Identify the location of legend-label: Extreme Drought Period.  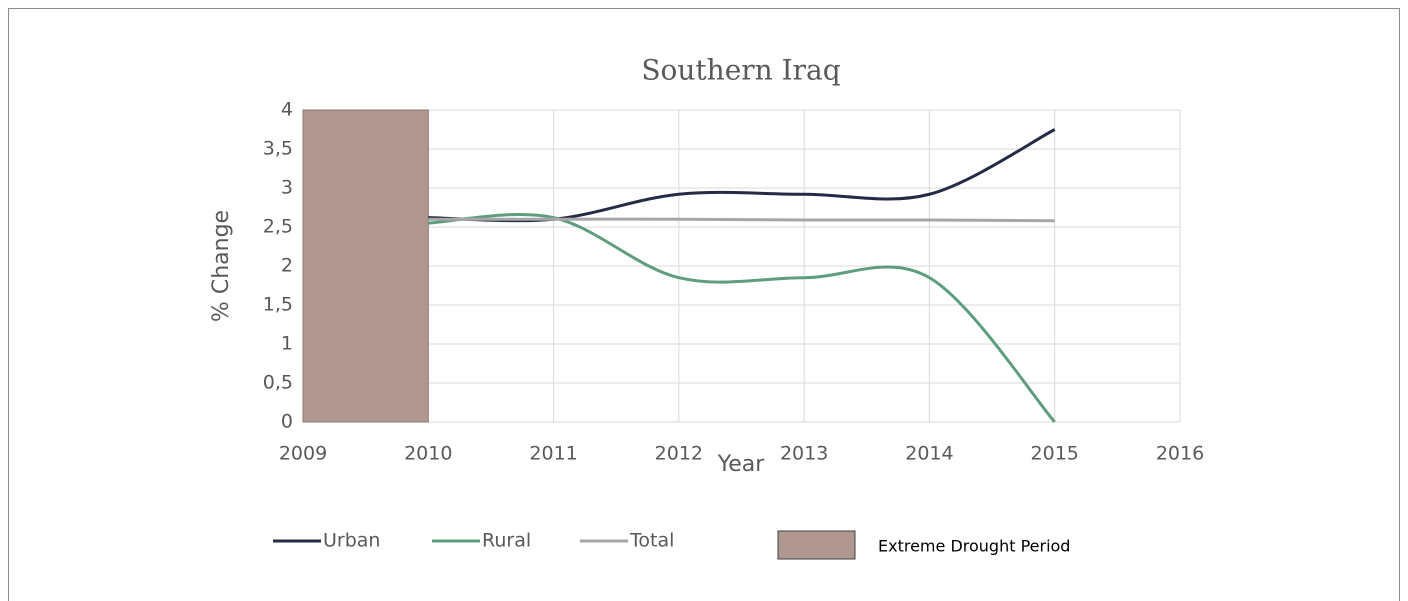
(974, 546).